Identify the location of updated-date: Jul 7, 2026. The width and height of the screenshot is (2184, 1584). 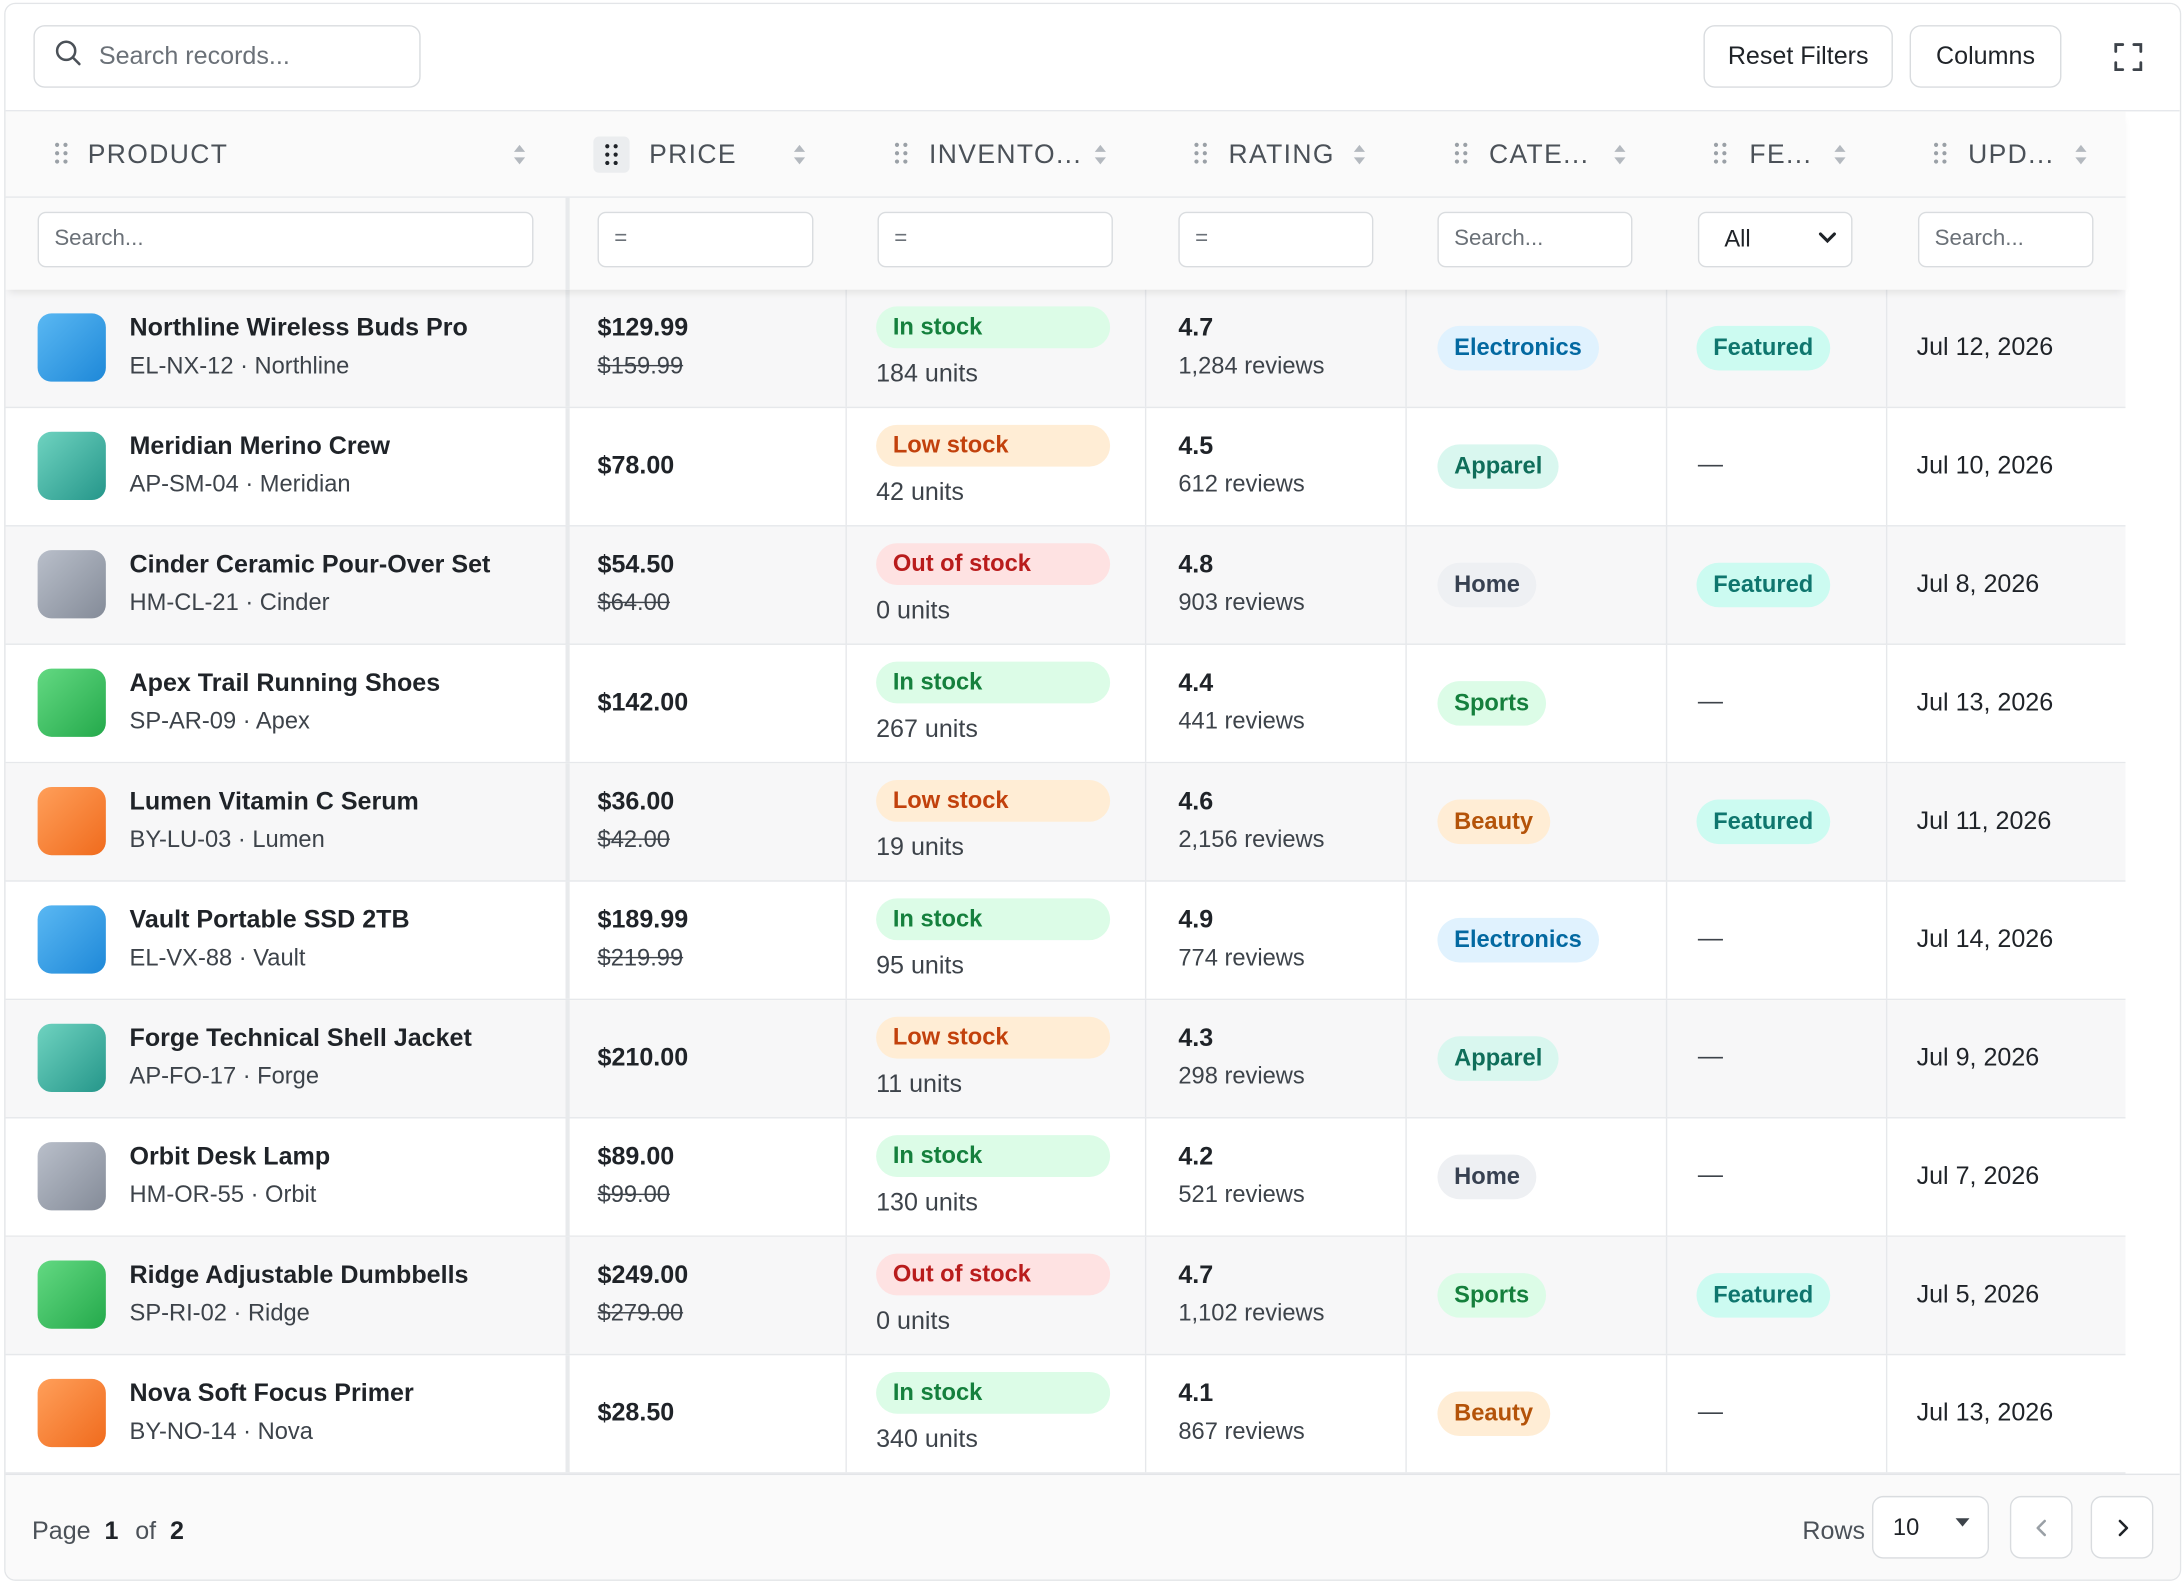
(1978, 1175).